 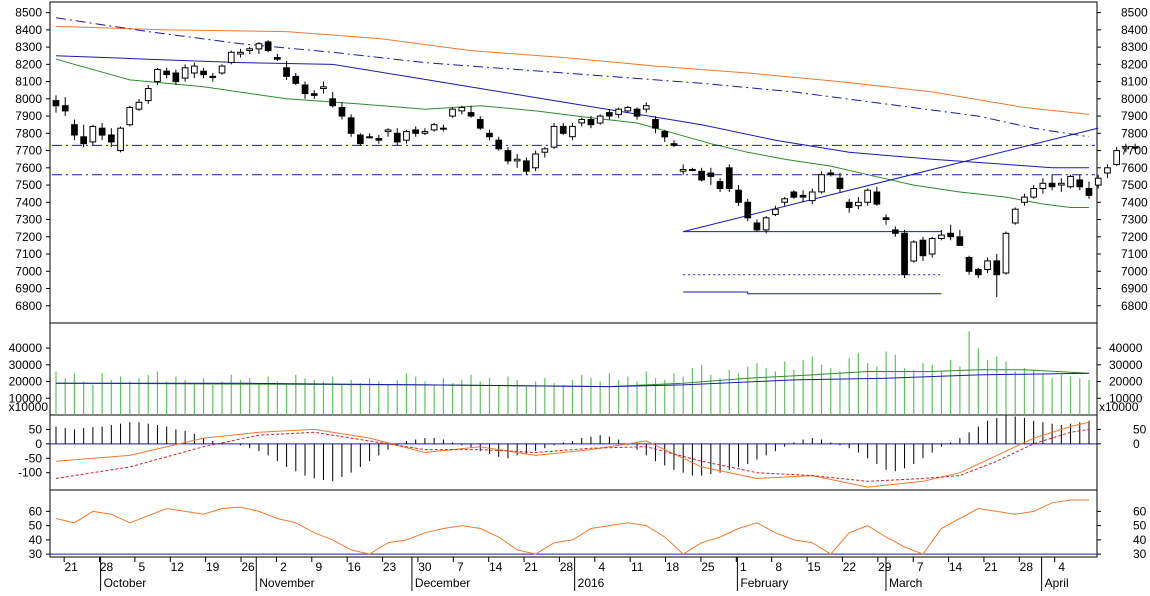 I want to click on day-label: 21, so click(x=531, y=567).